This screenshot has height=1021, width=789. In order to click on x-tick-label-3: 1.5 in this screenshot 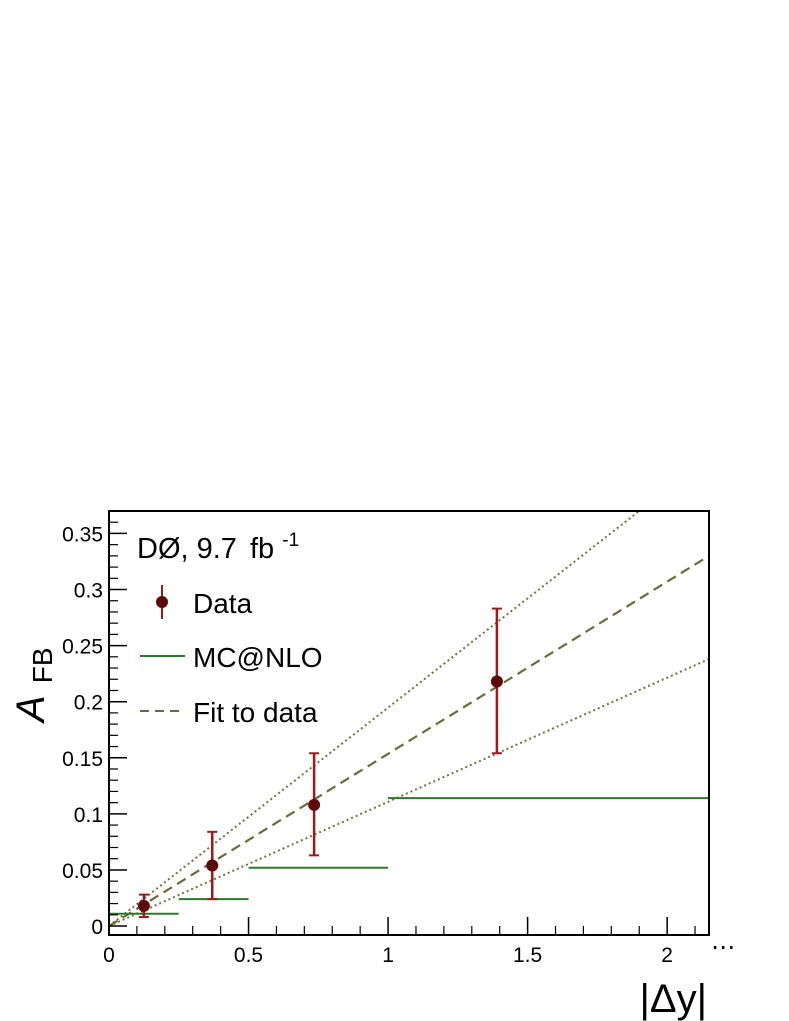, I will do `click(527, 955)`.